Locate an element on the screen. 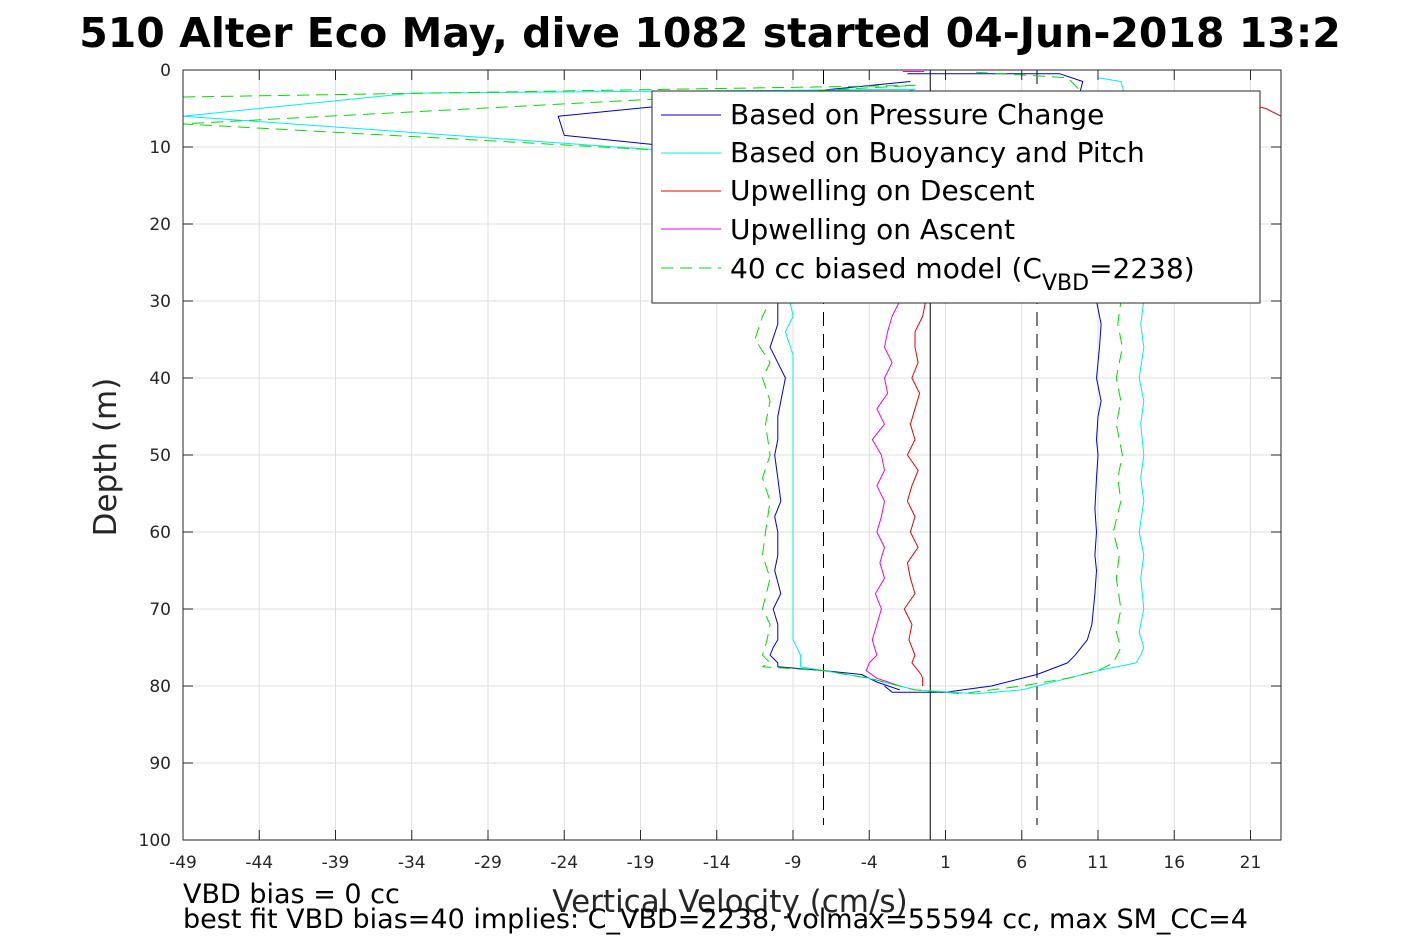  x-axis-label: Vertical Velocity (cm/s) is located at coordinates (729, 902).